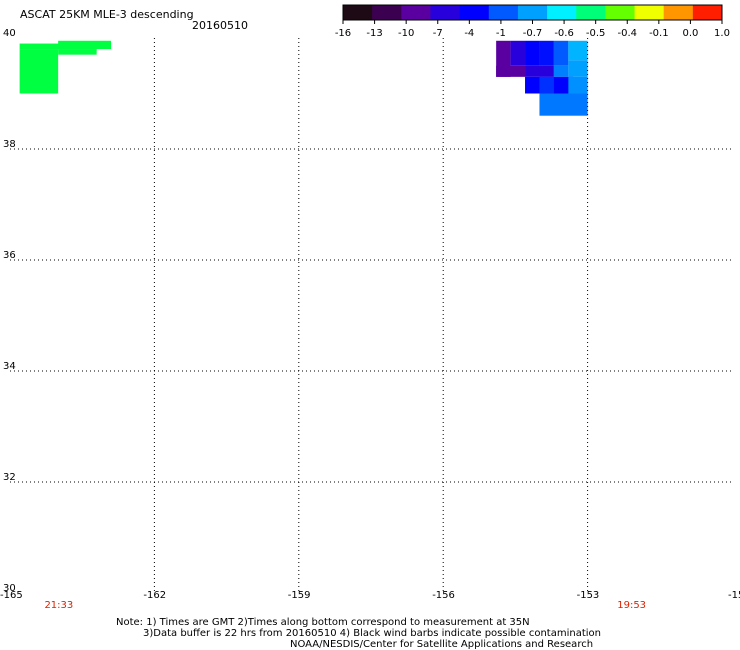  What do you see at coordinates (220, 25) in the screenshot?
I see `product-date: 20160510` at bounding box center [220, 25].